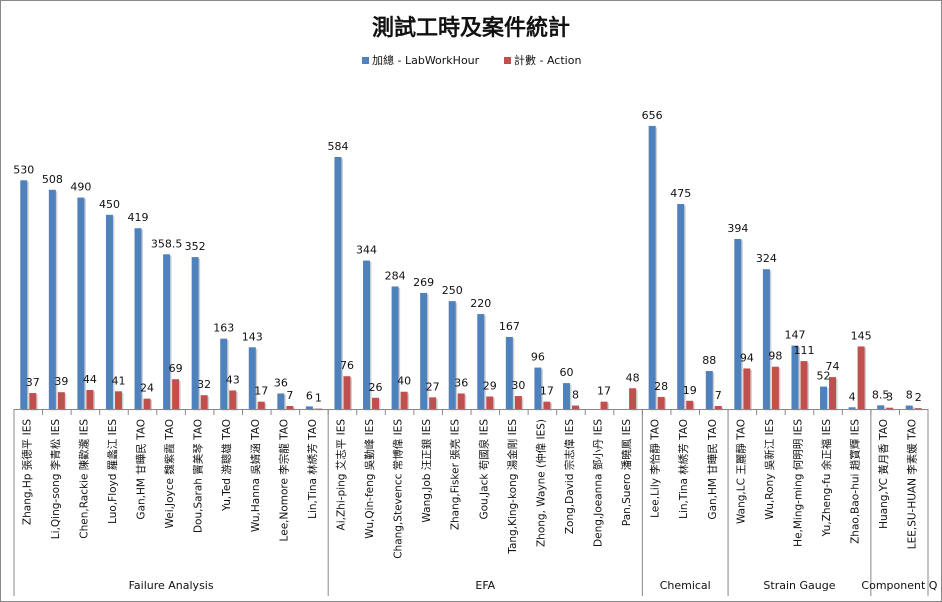 The image size is (942, 602). Describe the element at coordinates (775, 356) in the screenshot. I see `value-label-count: 98` at that location.